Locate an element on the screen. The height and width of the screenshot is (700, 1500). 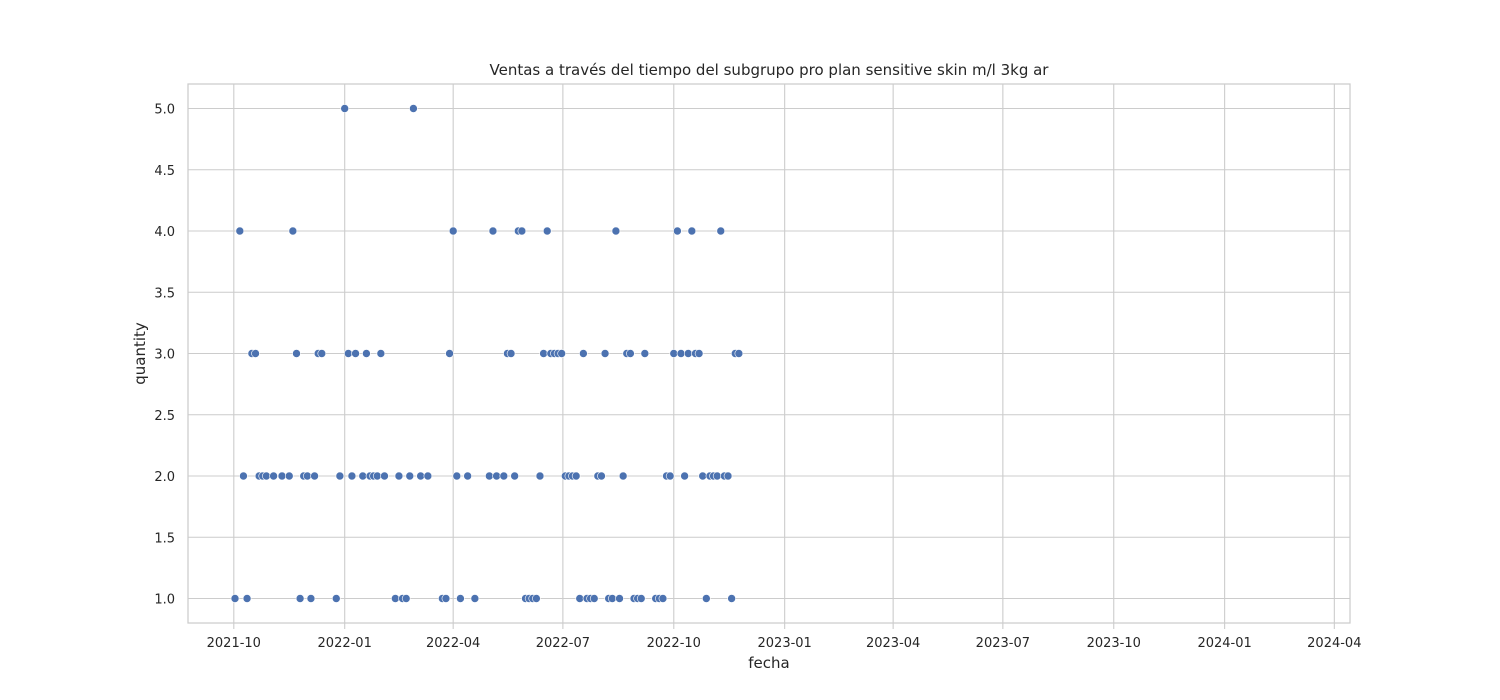
x-tick-label: 2022-01 is located at coordinates (345, 643).